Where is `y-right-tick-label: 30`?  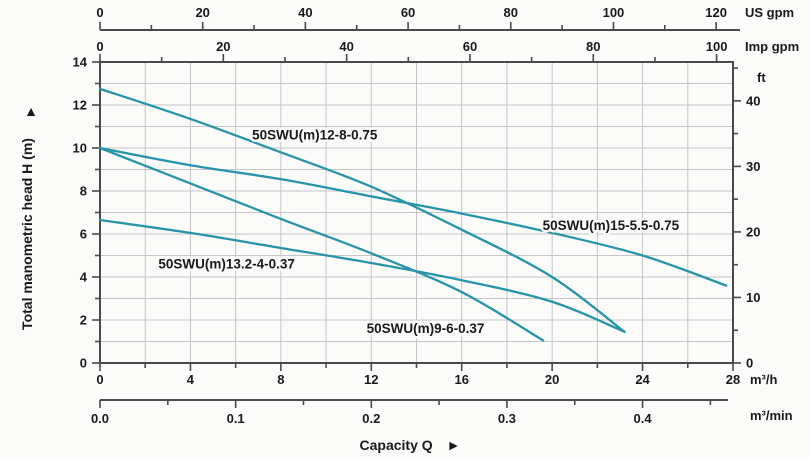 y-right-tick-label: 30 is located at coordinates (753, 166).